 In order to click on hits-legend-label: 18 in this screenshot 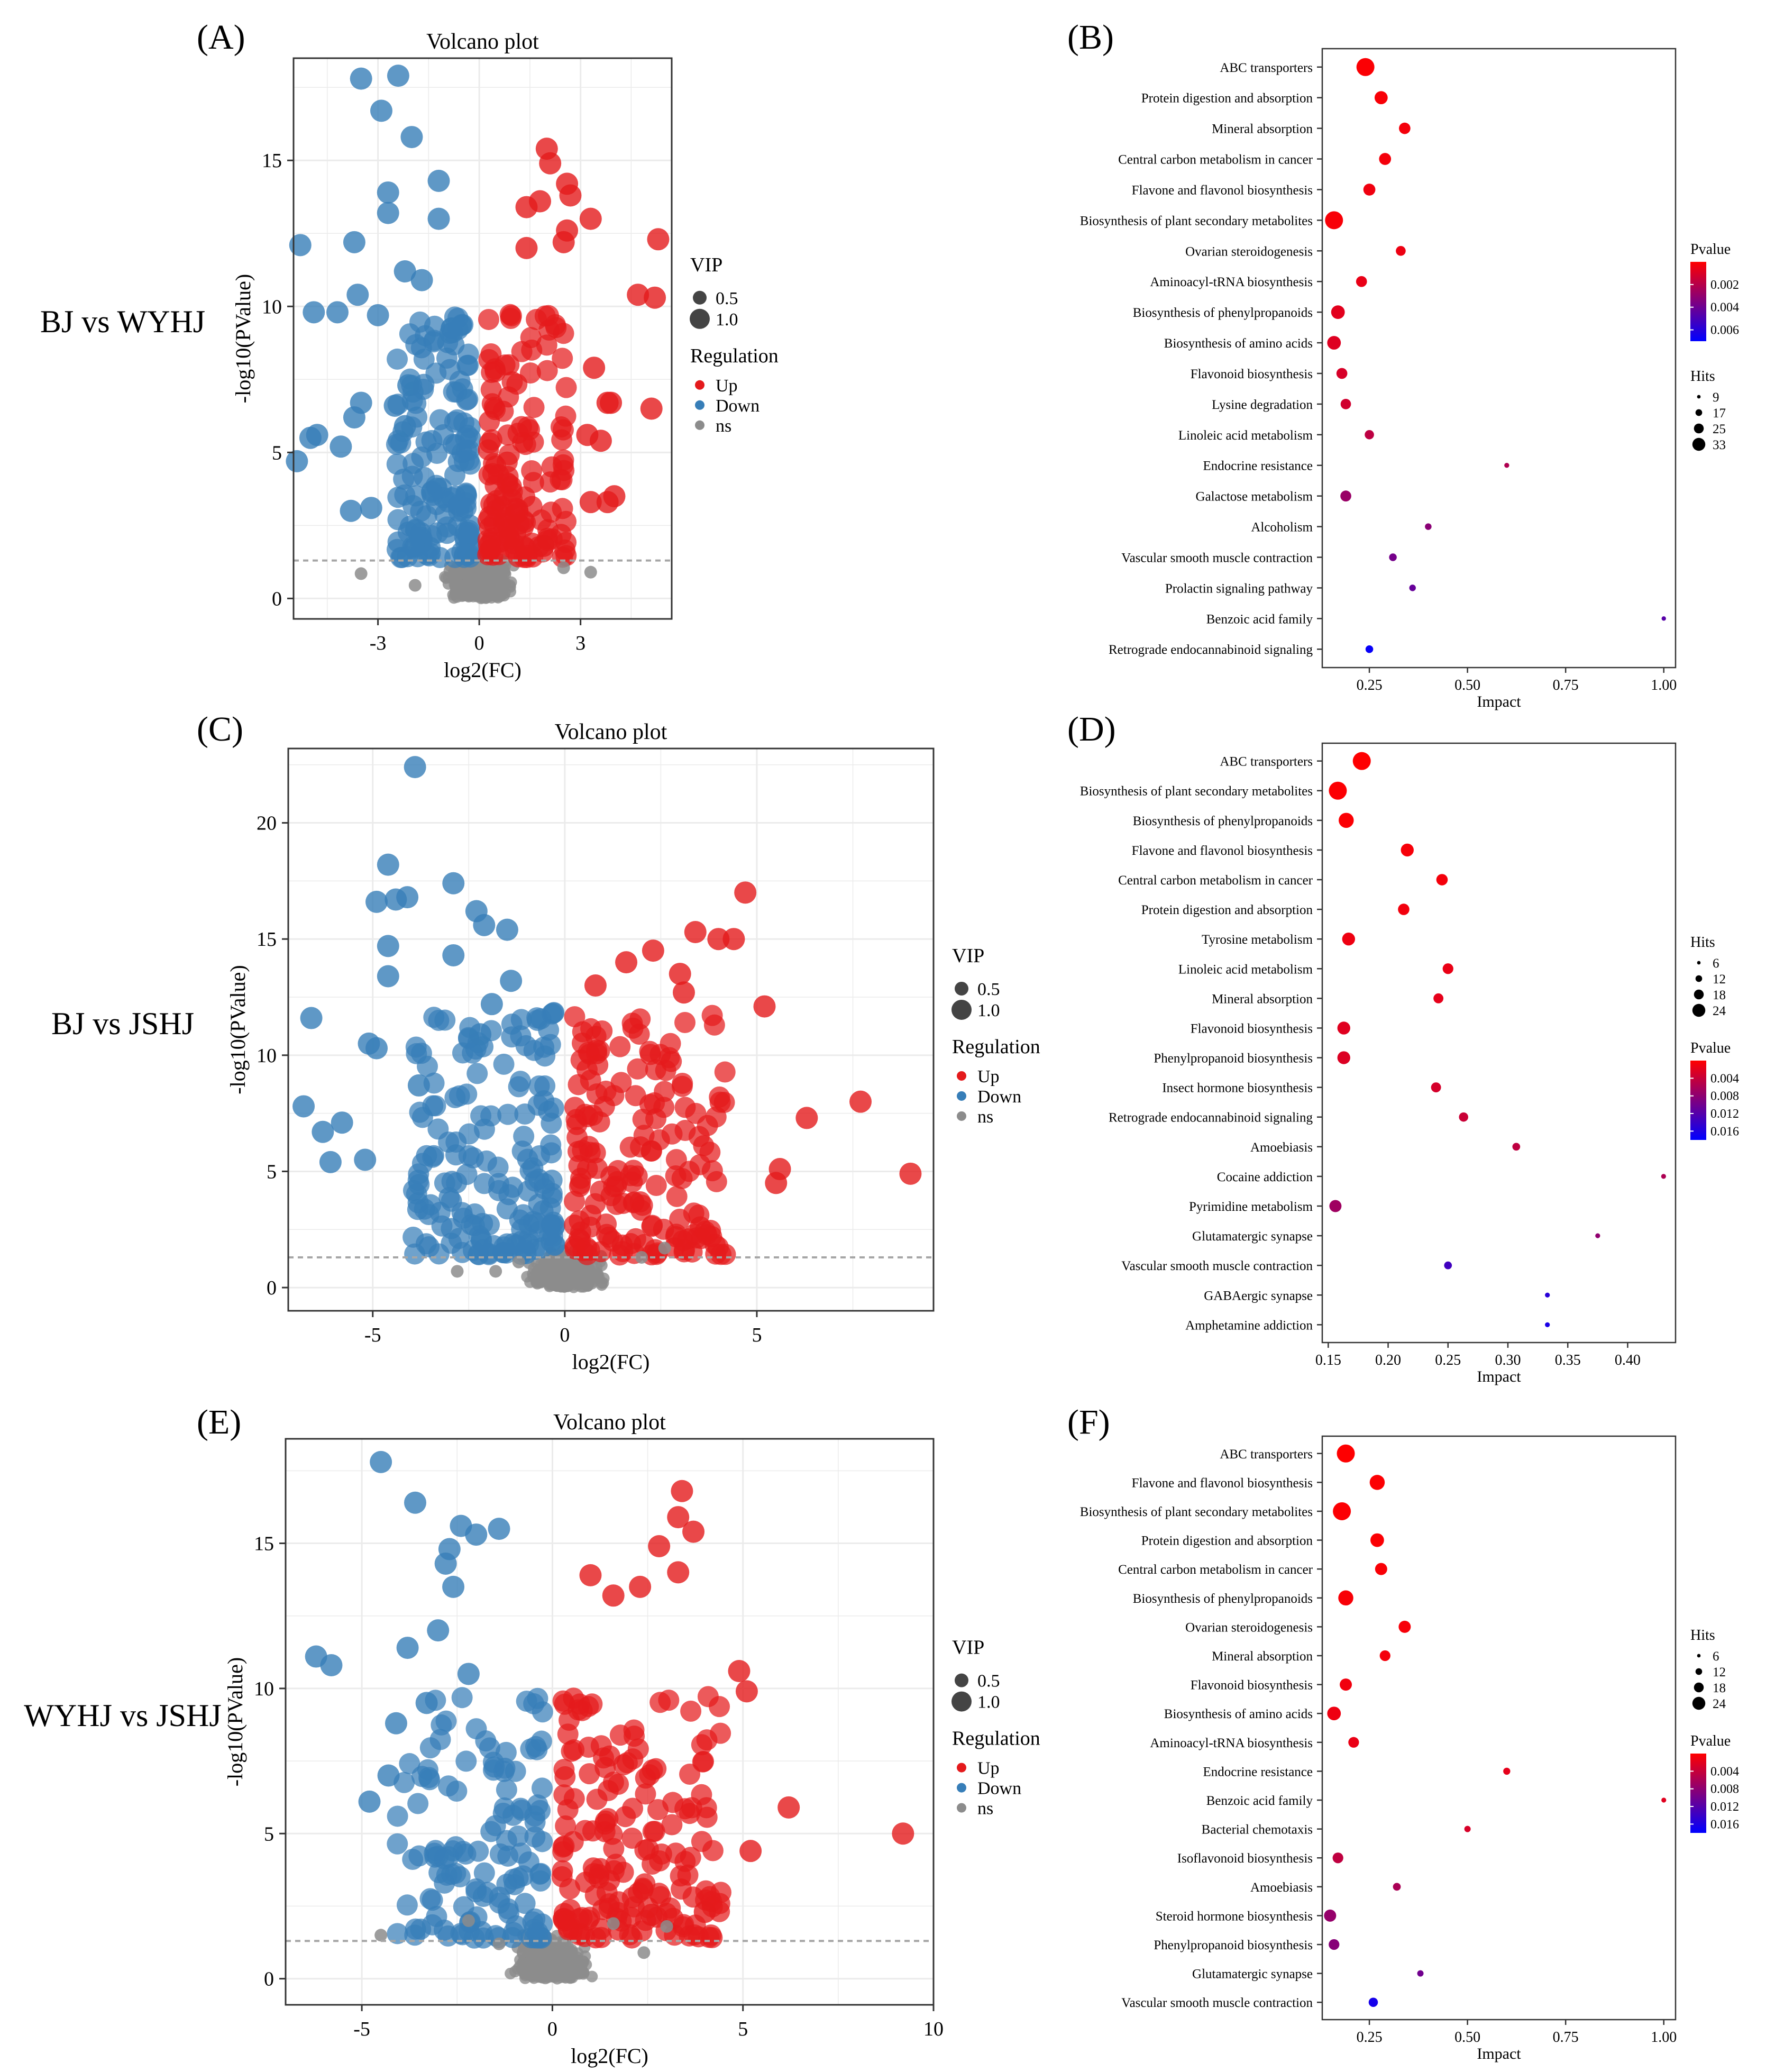, I will do `click(1719, 995)`.